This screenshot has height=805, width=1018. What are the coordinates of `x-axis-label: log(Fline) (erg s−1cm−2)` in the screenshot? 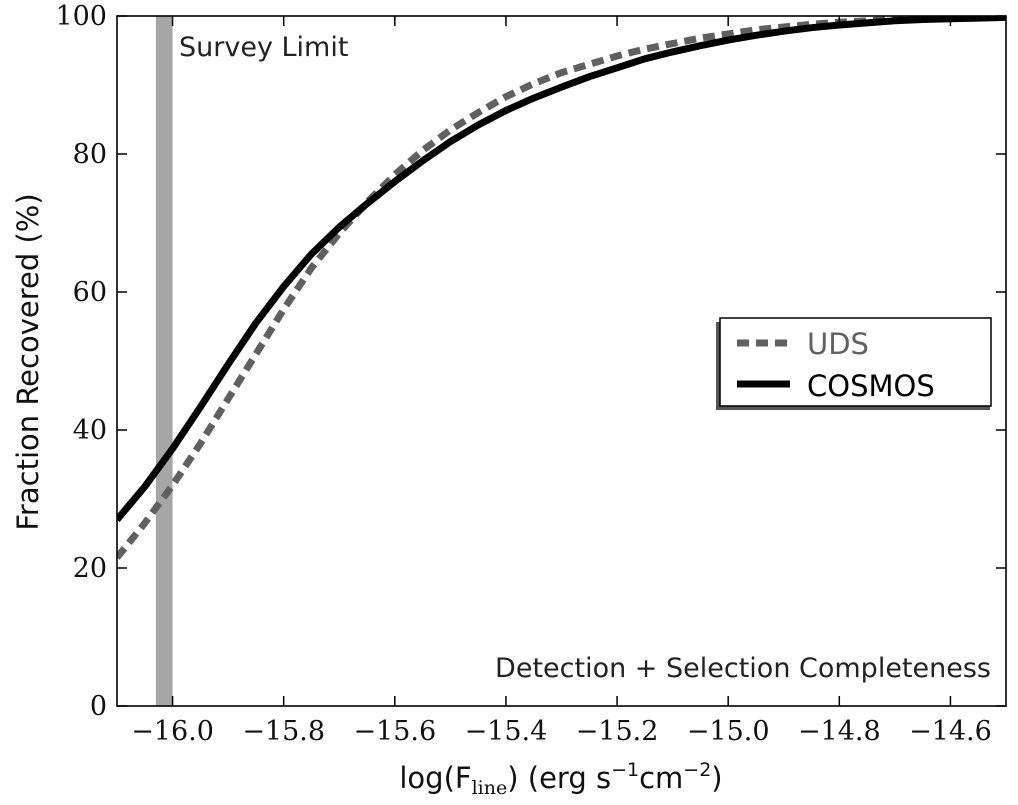 It's located at (560, 779).